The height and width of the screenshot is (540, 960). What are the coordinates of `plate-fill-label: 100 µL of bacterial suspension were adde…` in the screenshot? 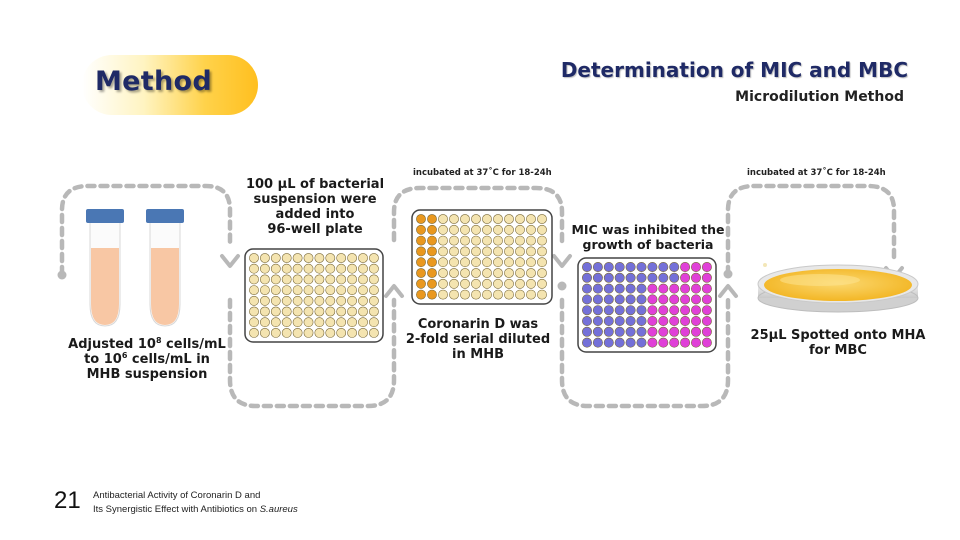 It's located at (315, 207).